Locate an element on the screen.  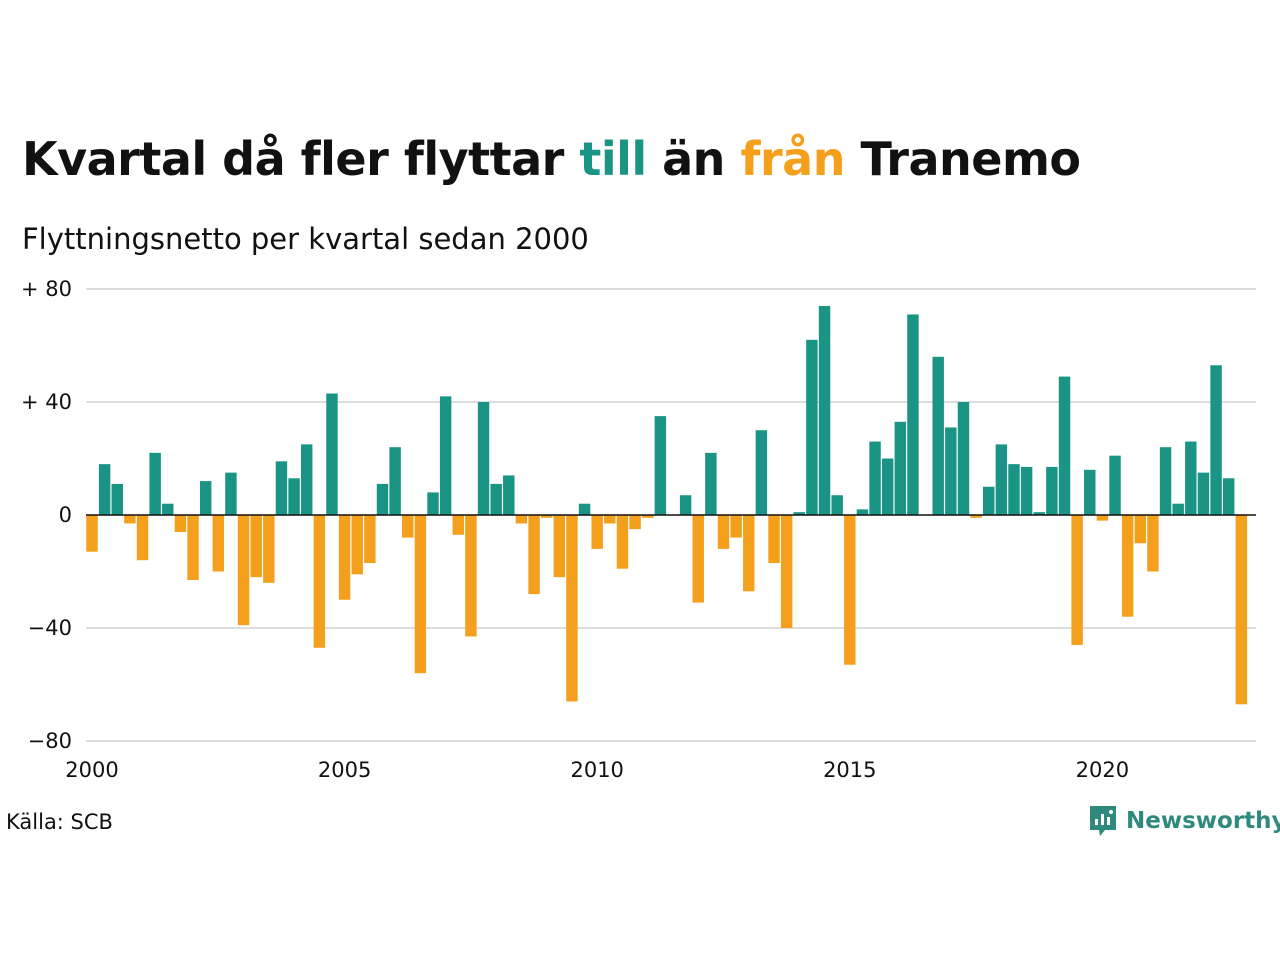
source-label: Källa: SCB is located at coordinates (59, 822).